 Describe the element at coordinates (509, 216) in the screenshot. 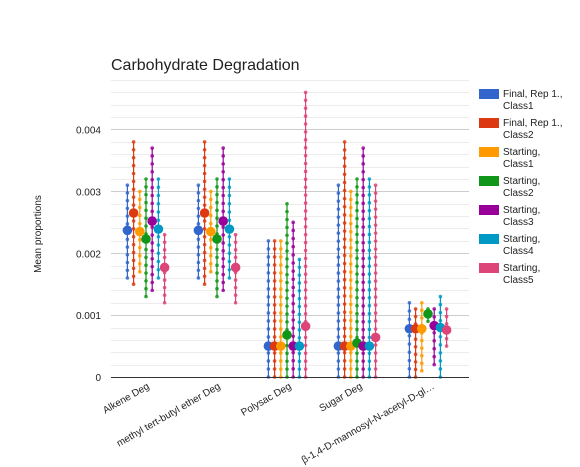

I see `legend-item: Starting,Class3` at that location.